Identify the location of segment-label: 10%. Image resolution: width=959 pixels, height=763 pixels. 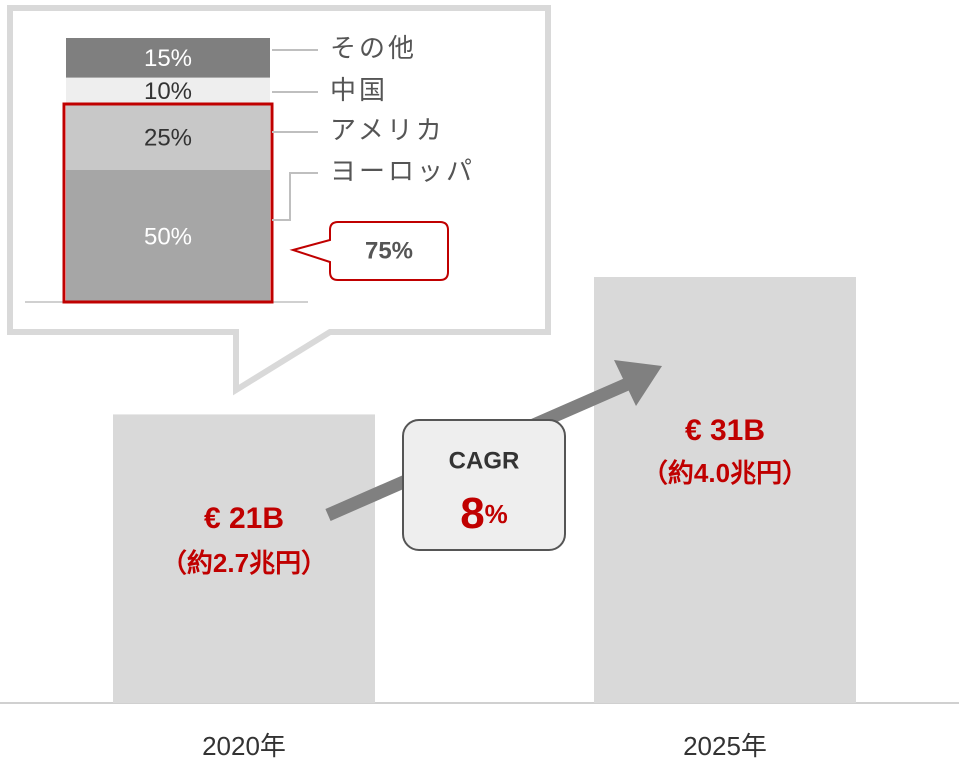
(168, 91).